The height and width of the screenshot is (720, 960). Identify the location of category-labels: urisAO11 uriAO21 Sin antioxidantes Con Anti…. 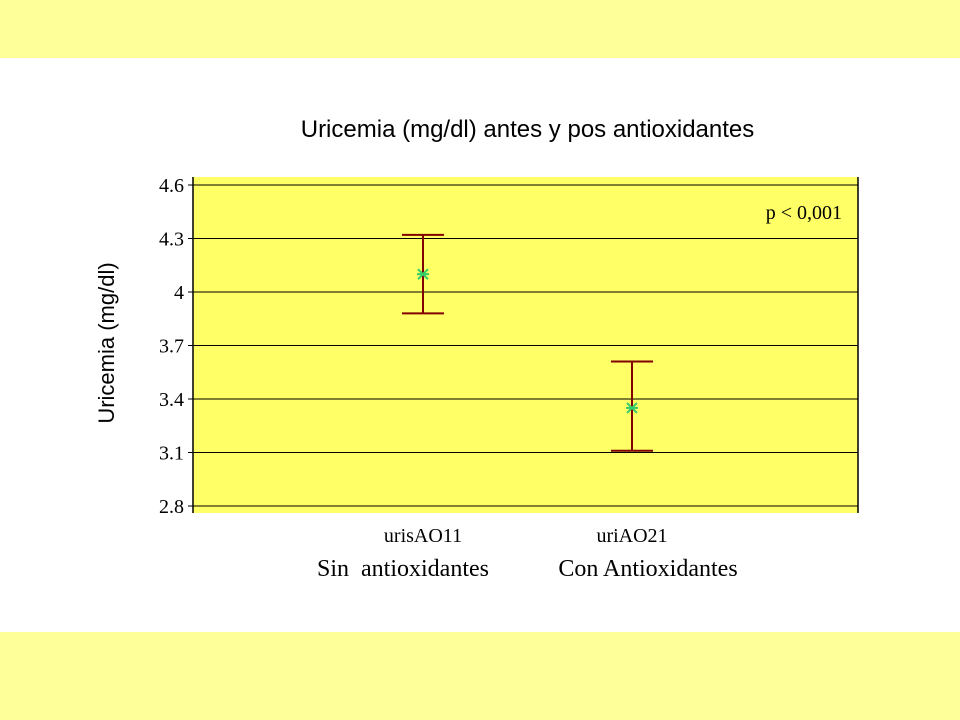
(527, 553).